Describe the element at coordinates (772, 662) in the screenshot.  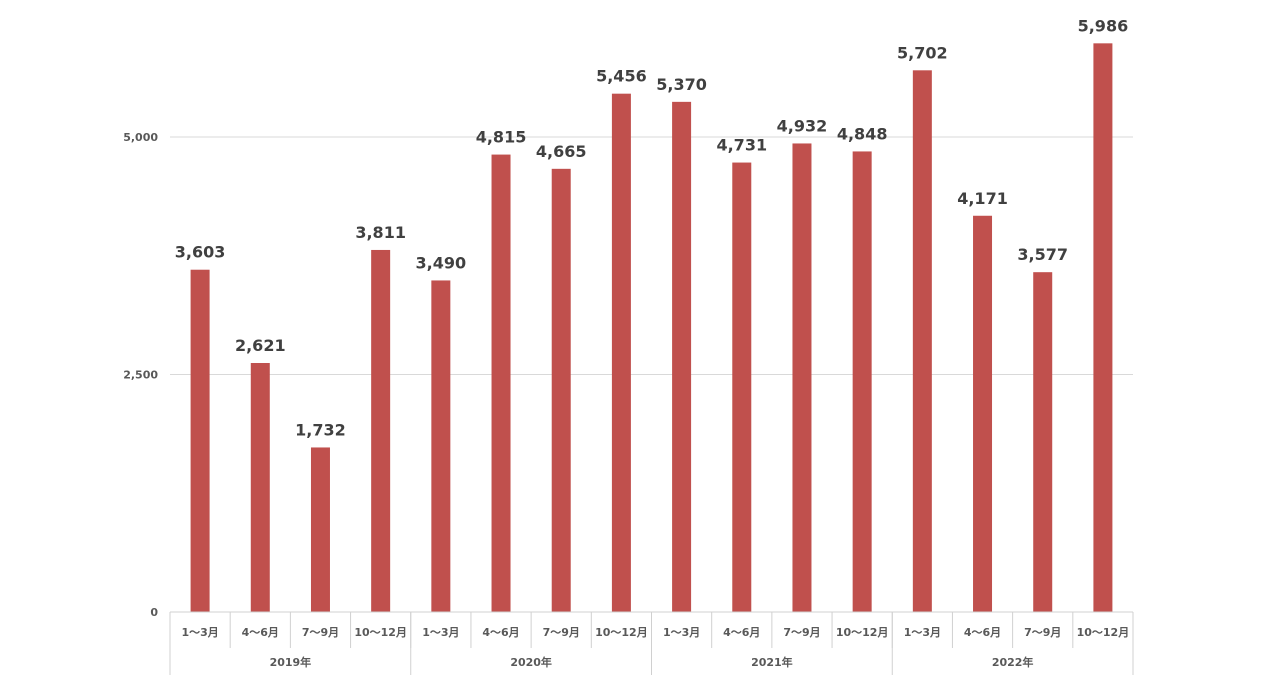
I see `x-group-label: 2021年` at that location.